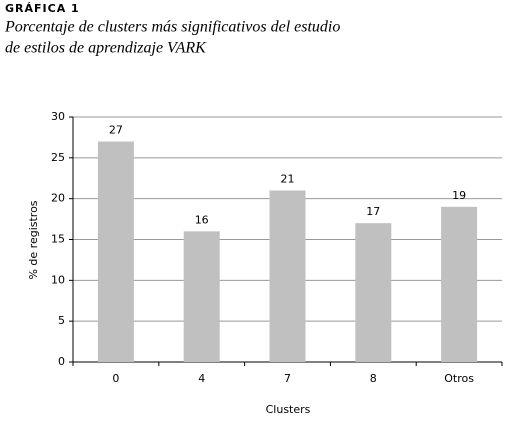  Describe the element at coordinates (33, 239) in the screenshot. I see `y-axis-label: % de registros` at that location.